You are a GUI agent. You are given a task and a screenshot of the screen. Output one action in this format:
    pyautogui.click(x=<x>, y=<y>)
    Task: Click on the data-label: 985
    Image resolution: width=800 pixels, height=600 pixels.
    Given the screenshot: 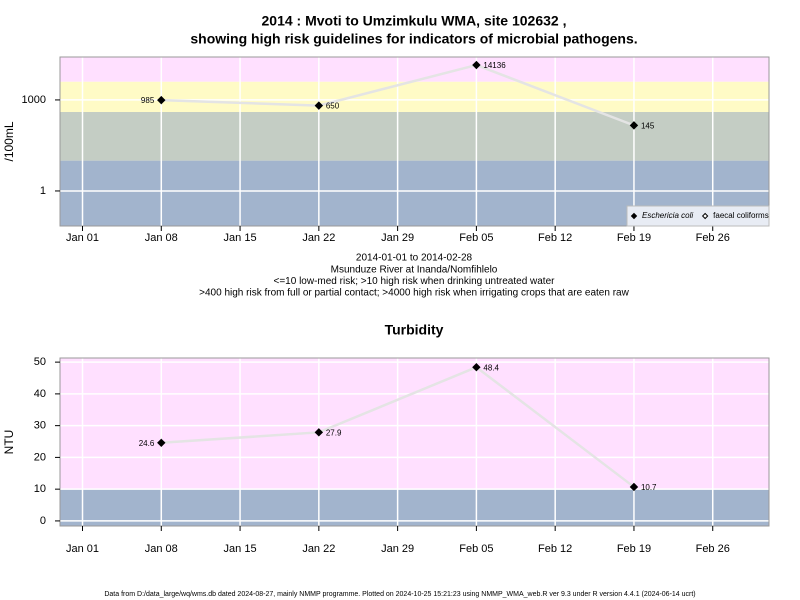 What is the action you would take?
    pyautogui.click(x=148, y=100)
    